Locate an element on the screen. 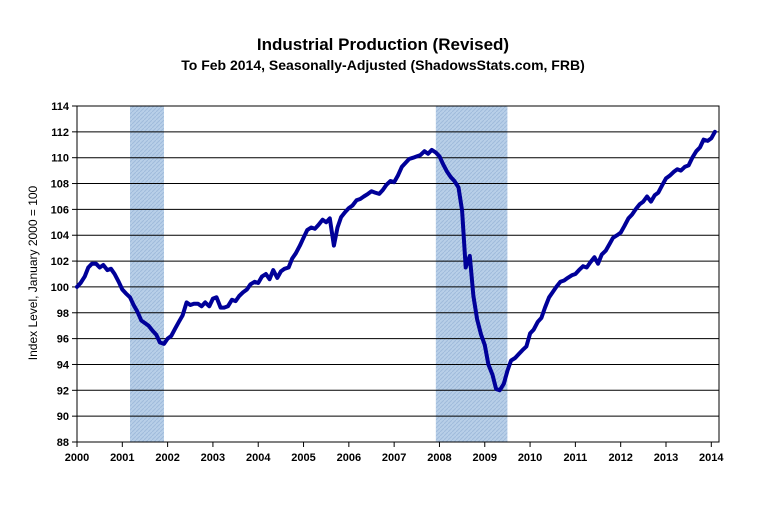 This screenshot has width=766, height=518. y-tick-label: 110 is located at coordinates (60, 159).